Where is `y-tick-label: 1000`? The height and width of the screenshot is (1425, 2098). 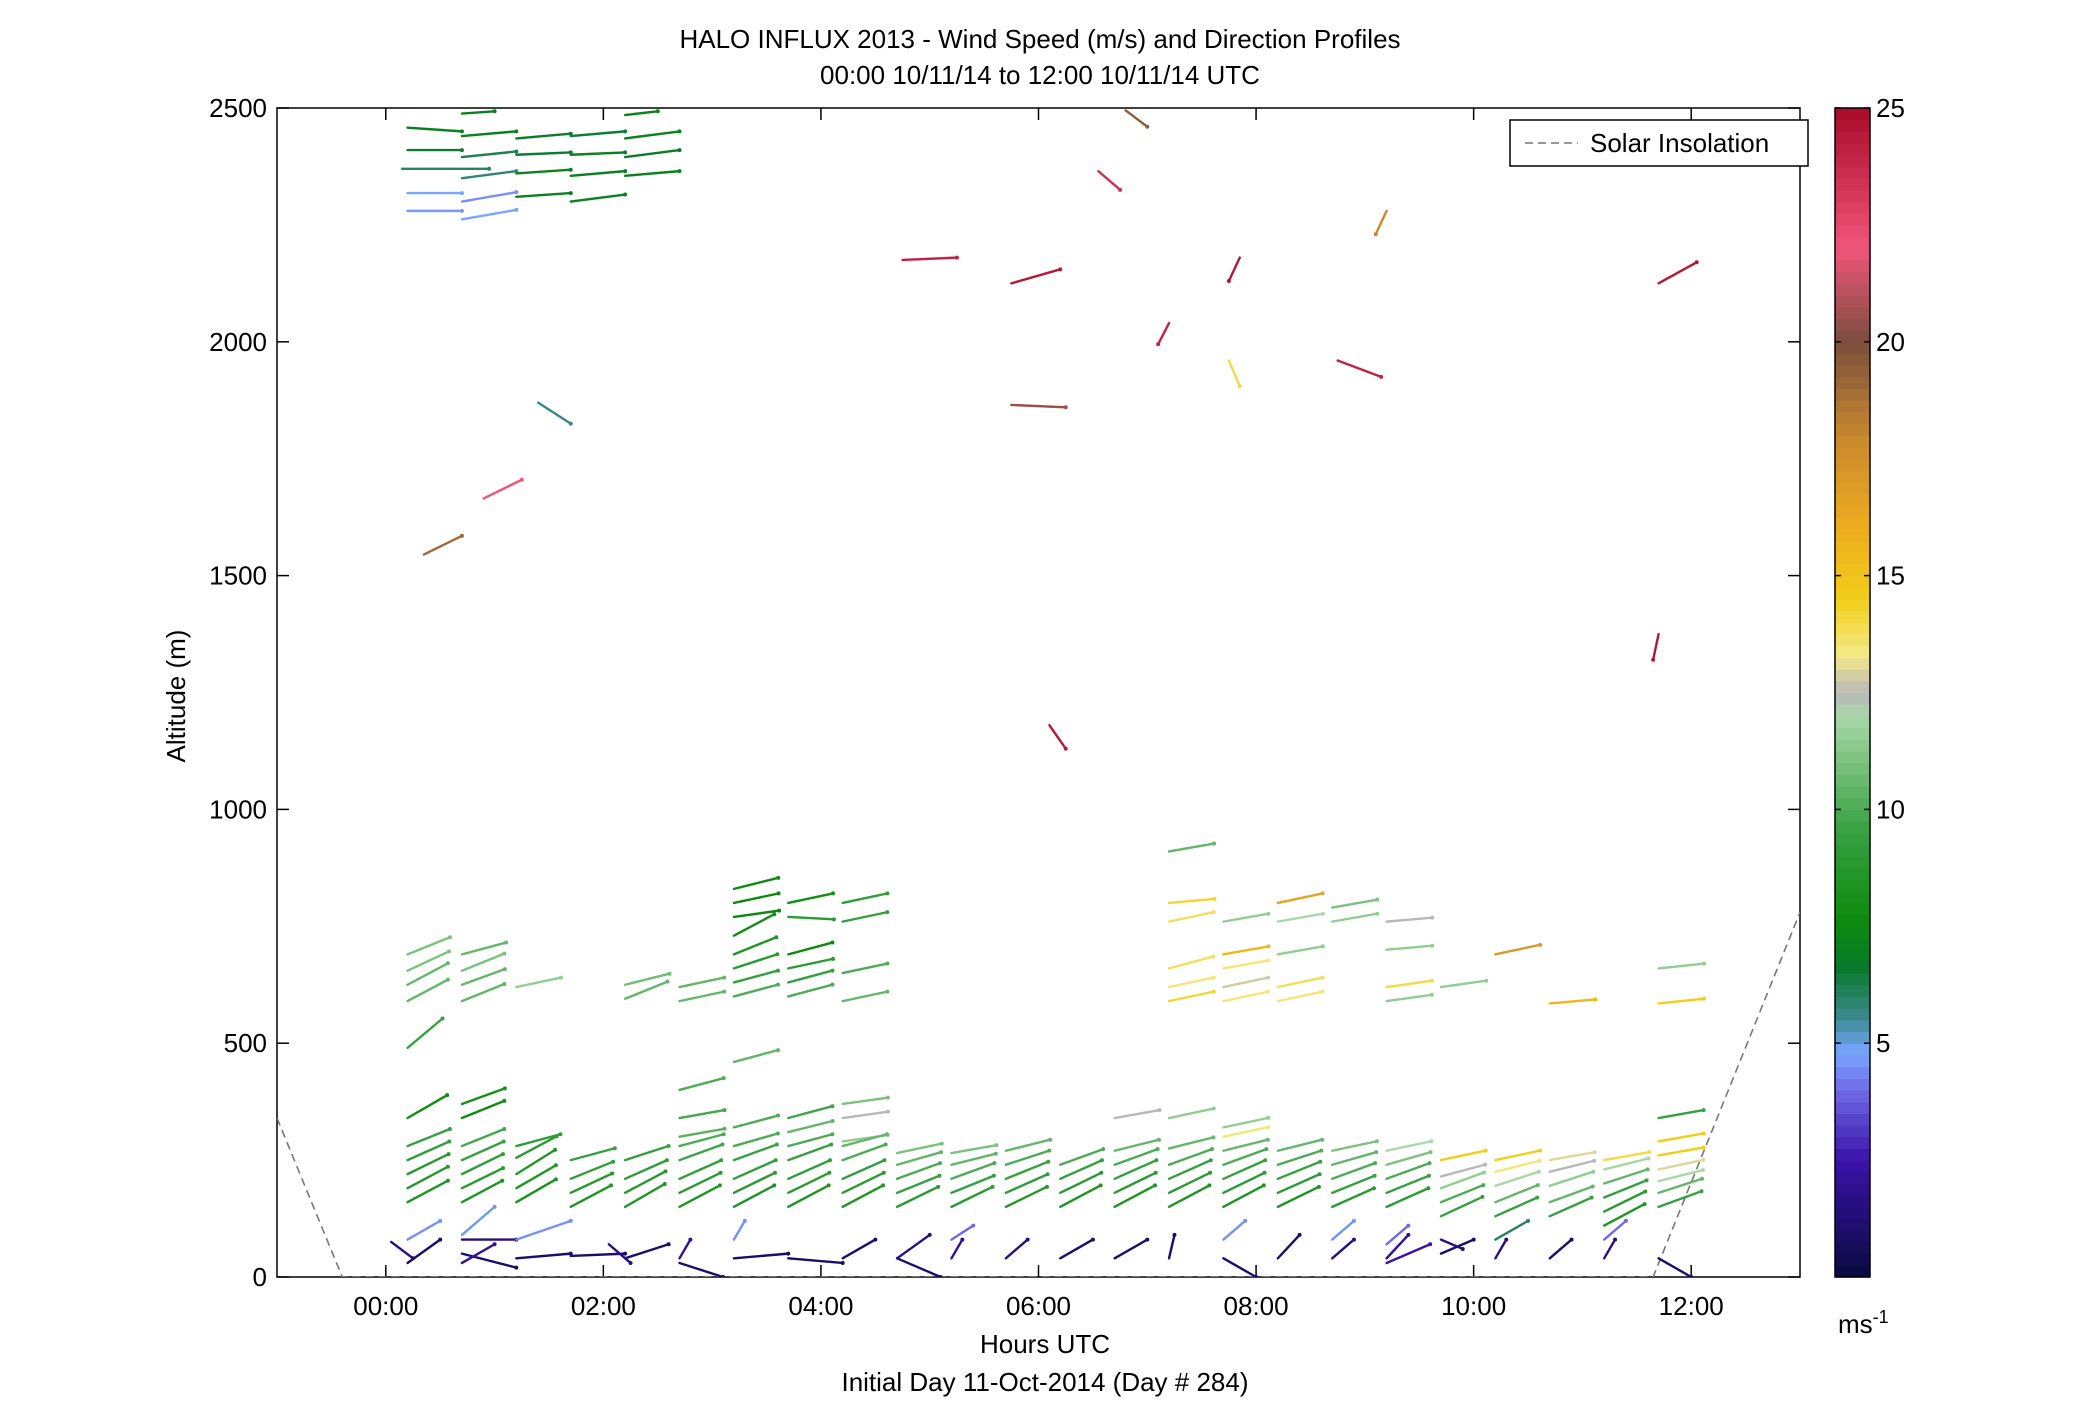
y-tick-label: 1000 is located at coordinates (238, 809).